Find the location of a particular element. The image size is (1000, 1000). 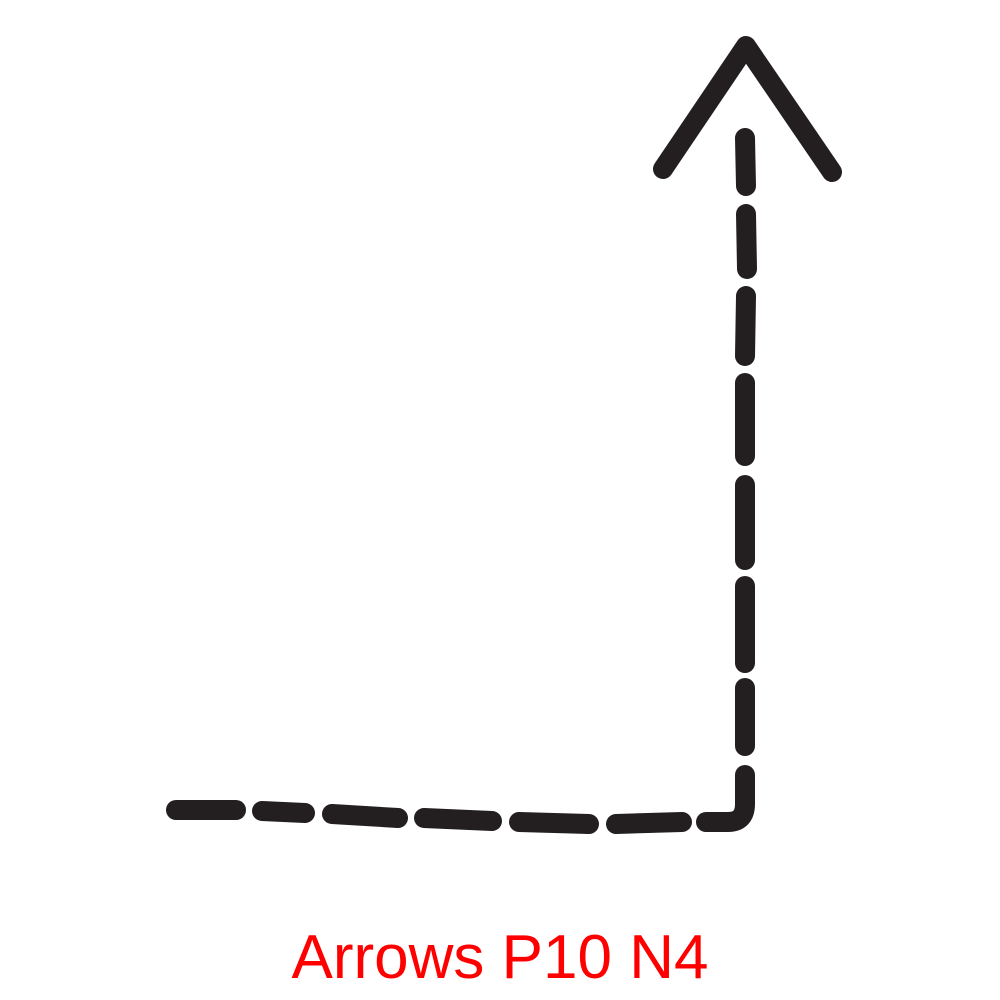

arrow-corner-dash is located at coordinates (725, 798).